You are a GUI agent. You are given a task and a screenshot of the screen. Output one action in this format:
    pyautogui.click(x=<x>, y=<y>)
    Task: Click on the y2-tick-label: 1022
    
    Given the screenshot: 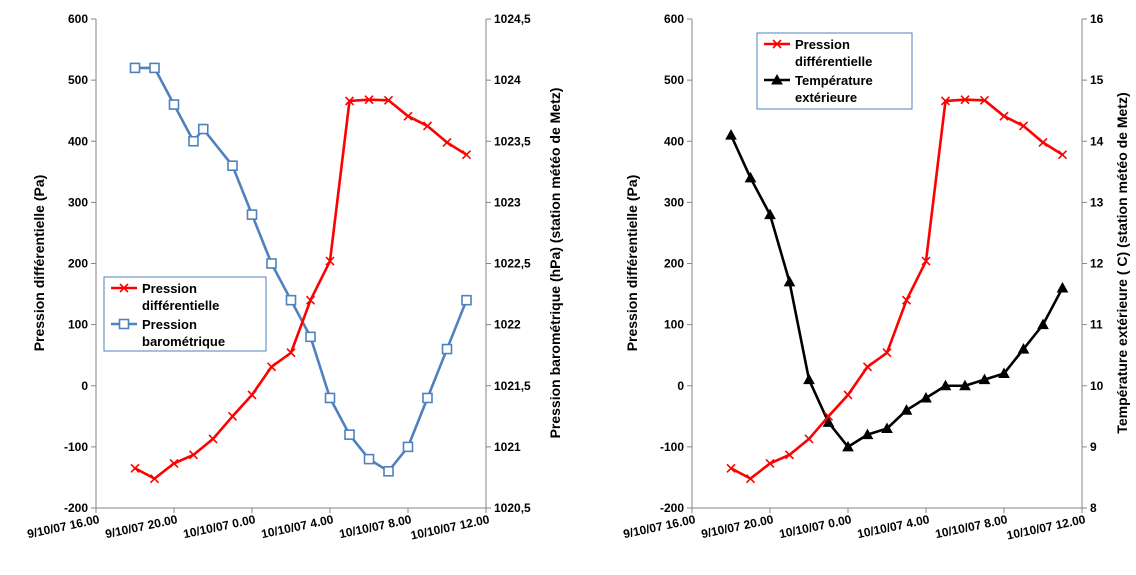 What is the action you would take?
    pyautogui.click(x=507, y=325)
    